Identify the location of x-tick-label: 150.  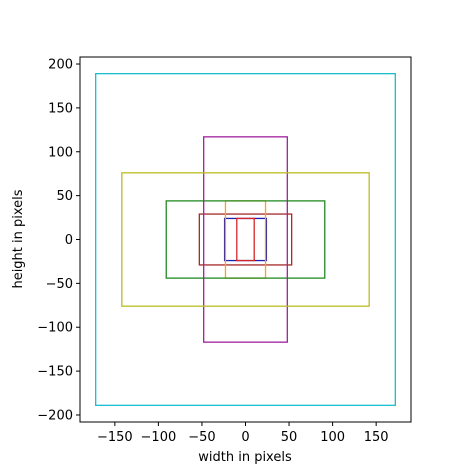
(376, 437).